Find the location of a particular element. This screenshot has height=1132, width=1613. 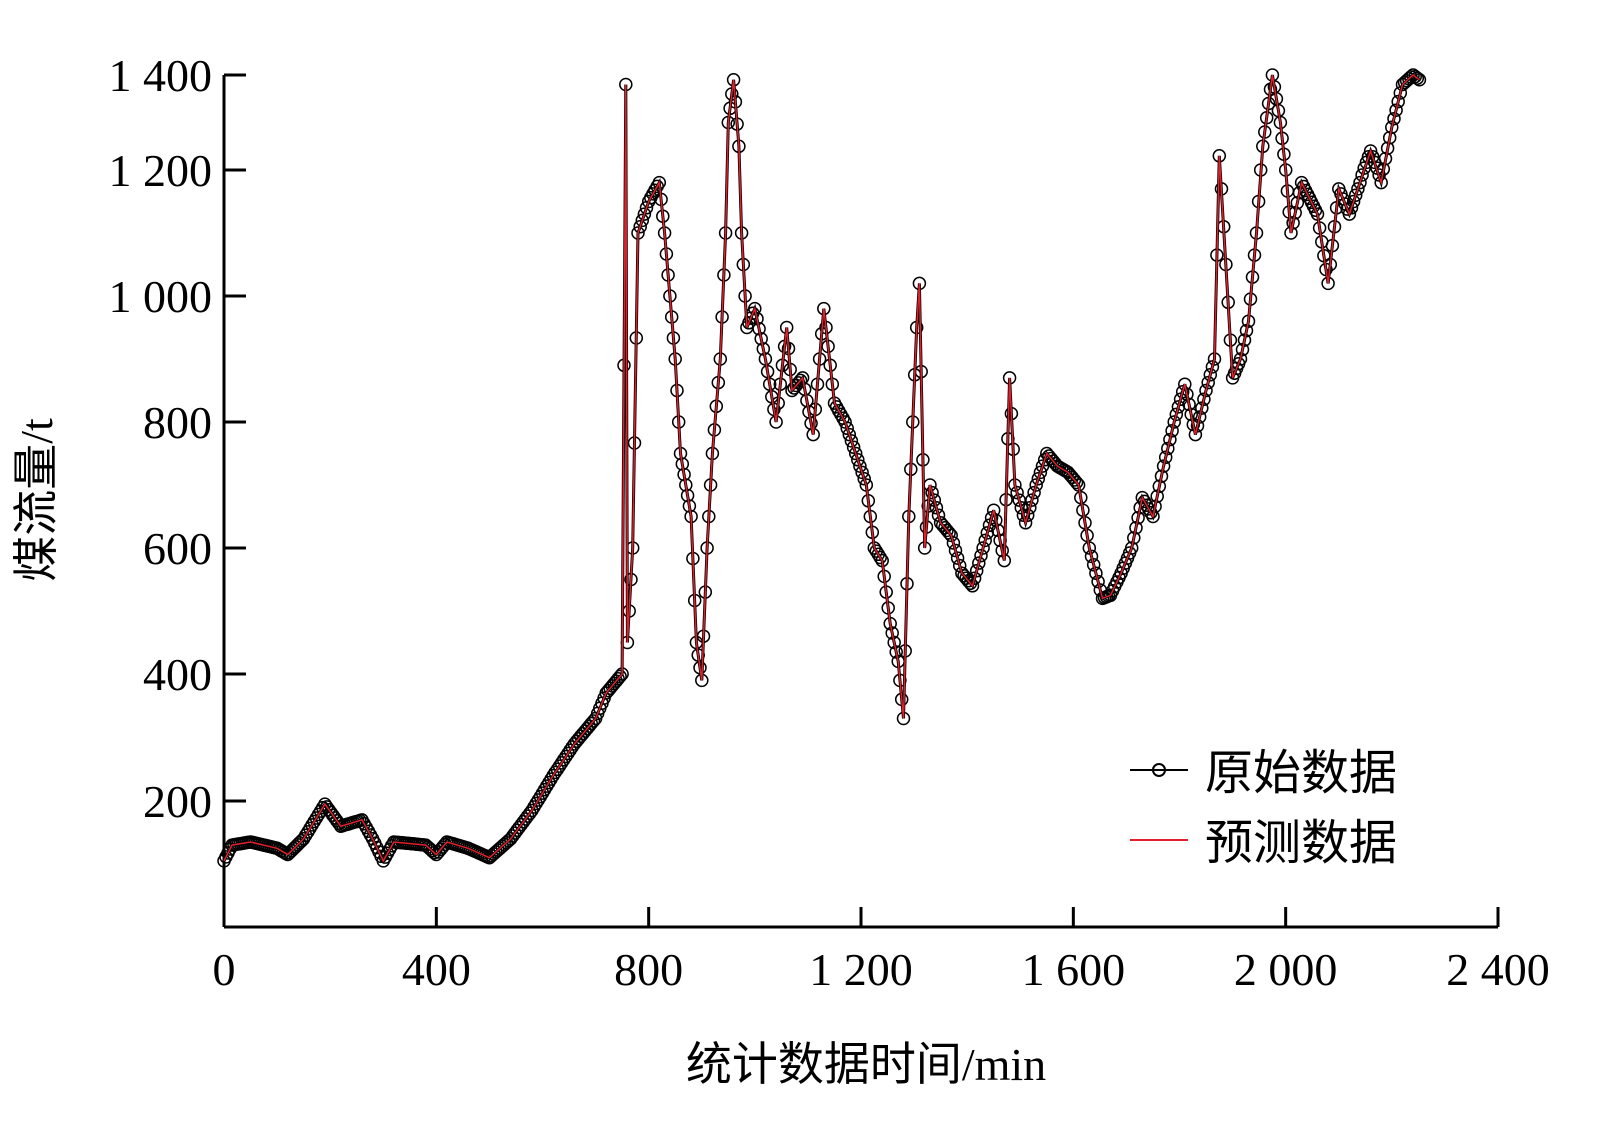

y-tick-label: 1 000 is located at coordinates (161, 296).